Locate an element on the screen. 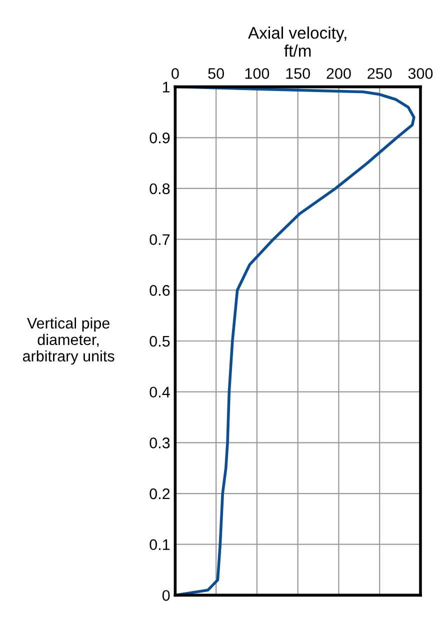  x-tick-label: 250 is located at coordinates (380, 73).